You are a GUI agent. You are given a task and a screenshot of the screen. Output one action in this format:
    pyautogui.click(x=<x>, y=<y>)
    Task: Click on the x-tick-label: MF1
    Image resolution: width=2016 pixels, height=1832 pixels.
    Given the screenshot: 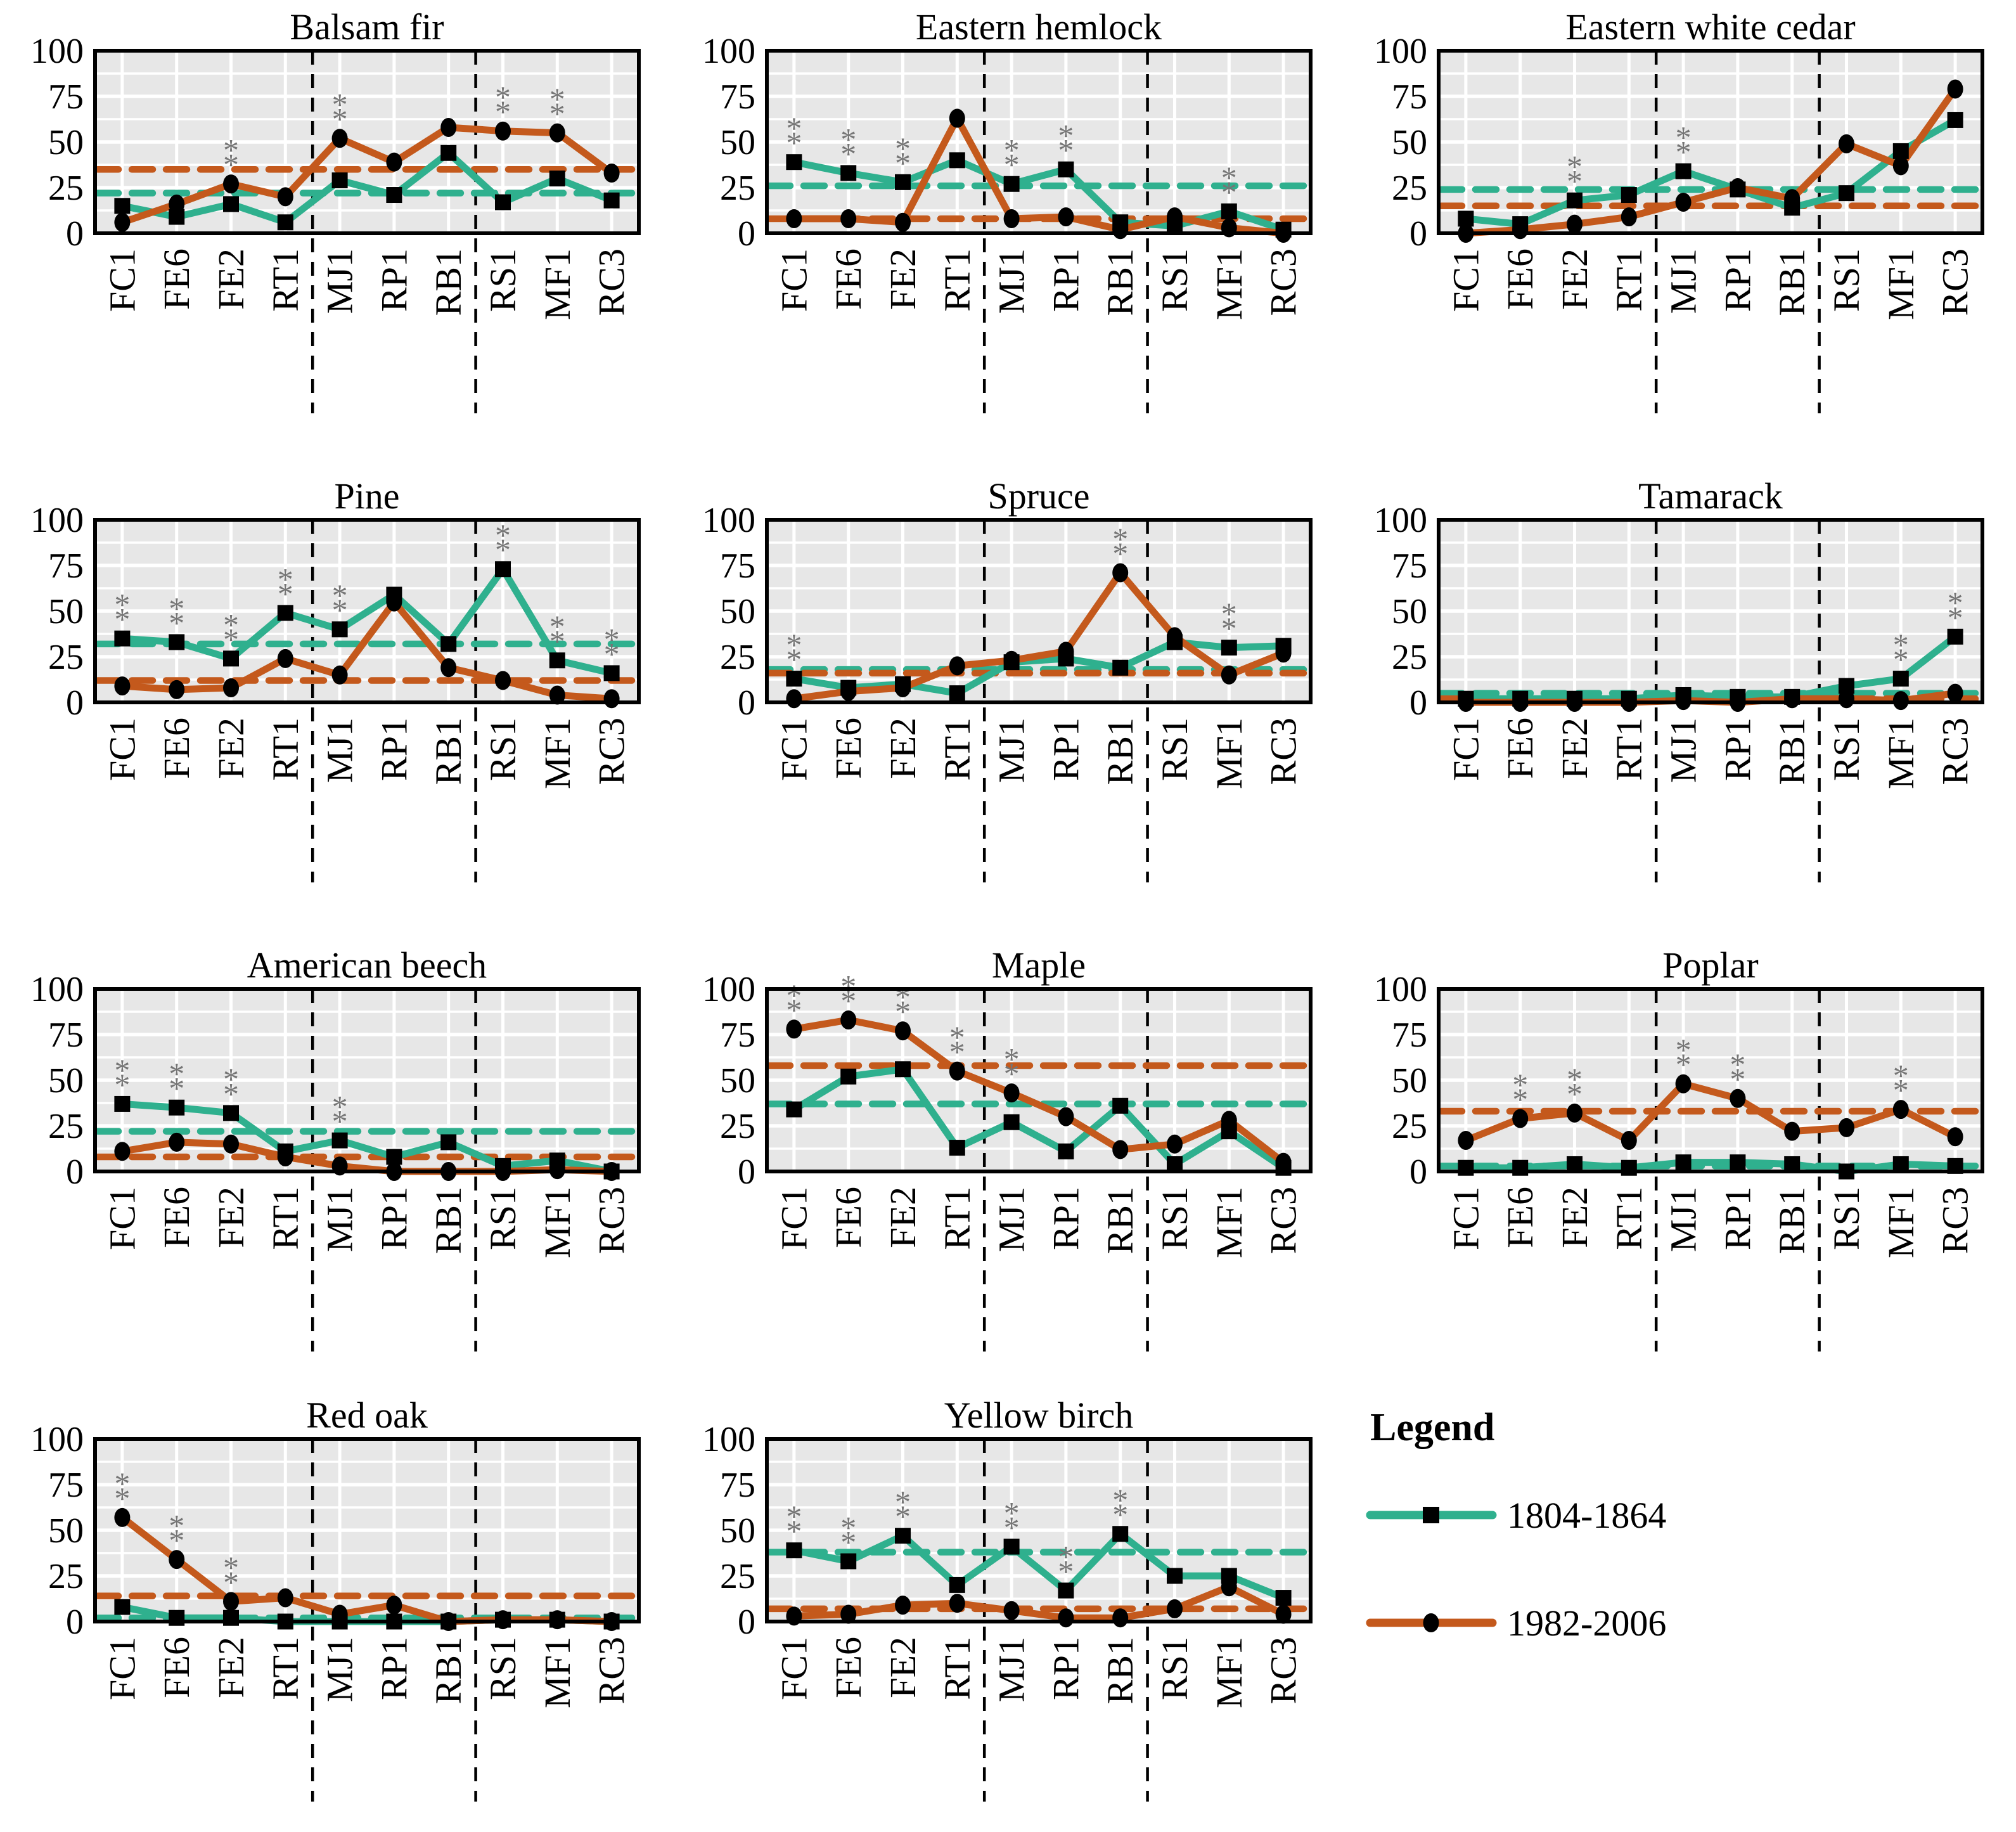 What is the action you would take?
    pyautogui.click(x=1901, y=284)
    